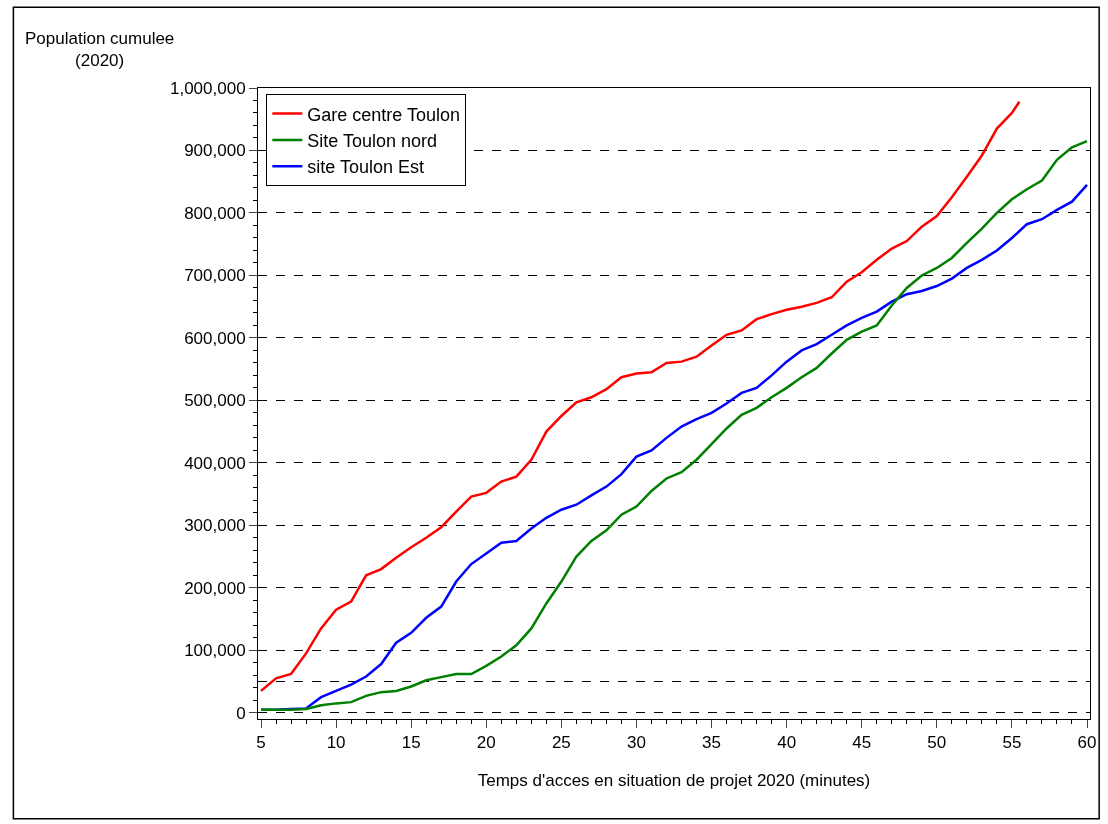  Describe the element at coordinates (215, 213) in the screenshot. I see `y-tick-label: 800,000` at that location.